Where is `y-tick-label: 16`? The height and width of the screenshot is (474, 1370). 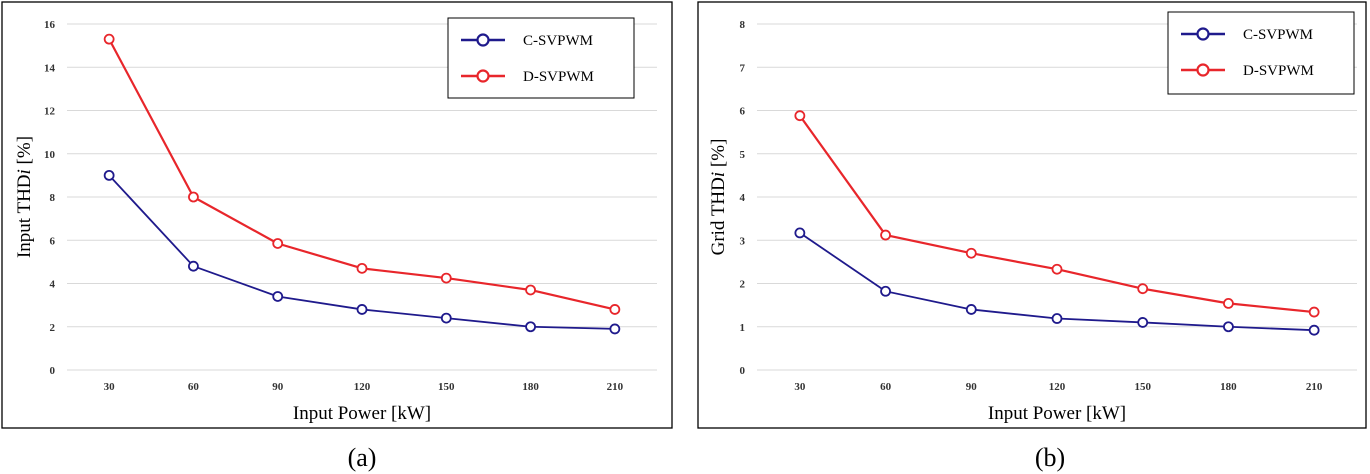
y-tick-label: 16 is located at coordinates (50, 25).